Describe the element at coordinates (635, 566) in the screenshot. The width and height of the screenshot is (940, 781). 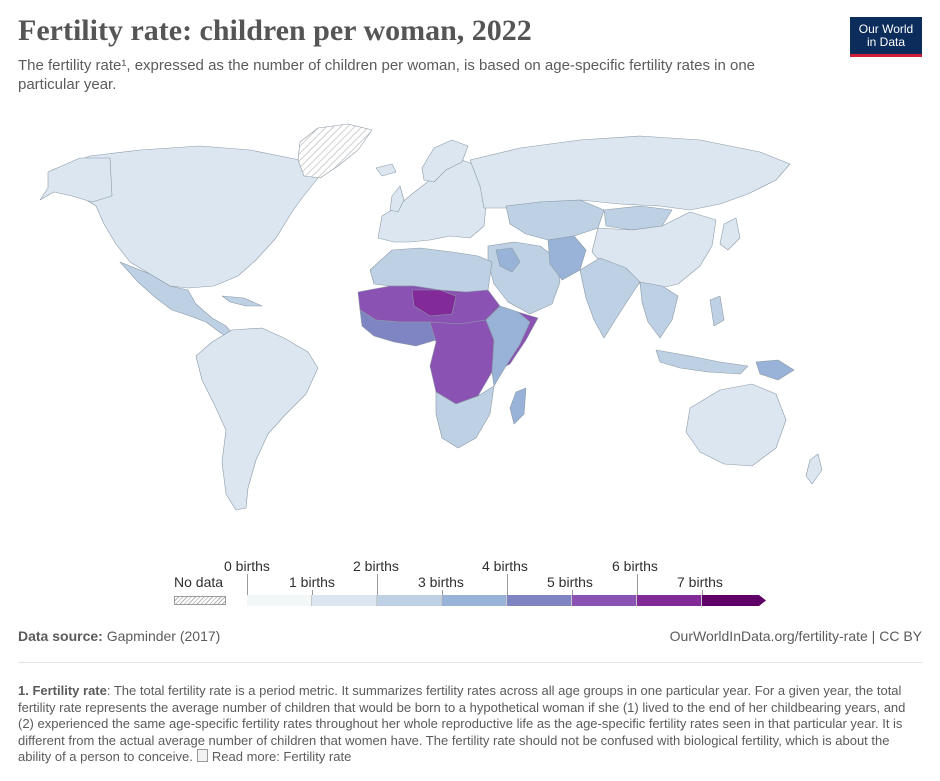
I see `legend-label-6: 6 births` at that location.